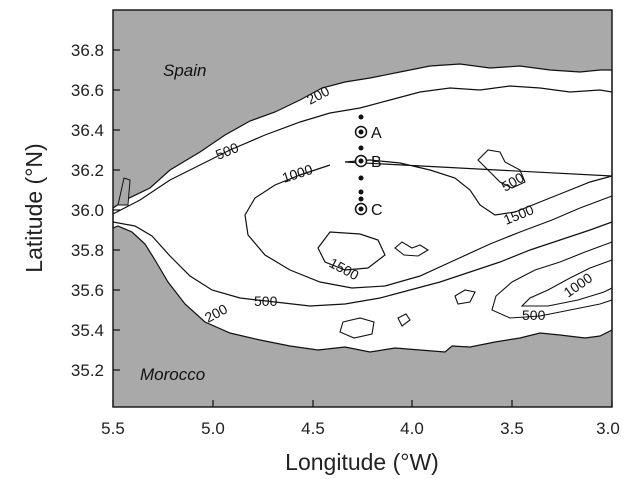 The height and width of the screenshot is (479, 634). Describe the element at coordinates (172, 374) in the screenshot. I see `region-label-morocco: Morocco` at that location.